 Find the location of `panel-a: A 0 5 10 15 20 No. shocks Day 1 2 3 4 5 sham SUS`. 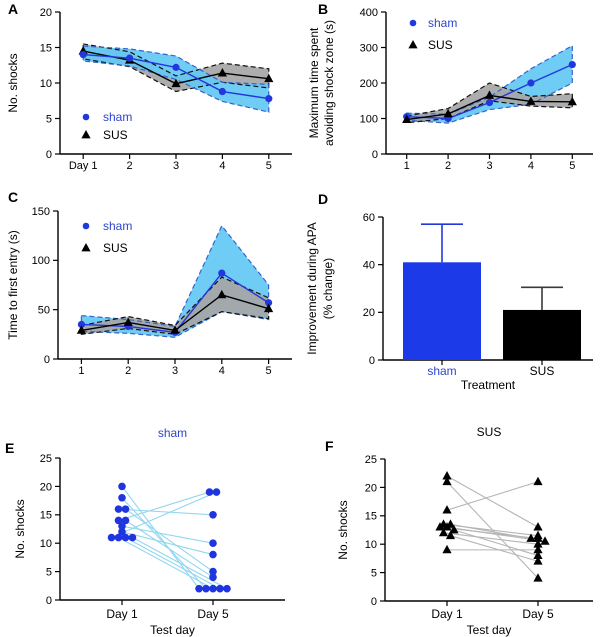

panel-a: A 0 5 10 15 20 No. shocks Day 1 2 3 4 5 sham SUS is located at coordinates (150, 91).